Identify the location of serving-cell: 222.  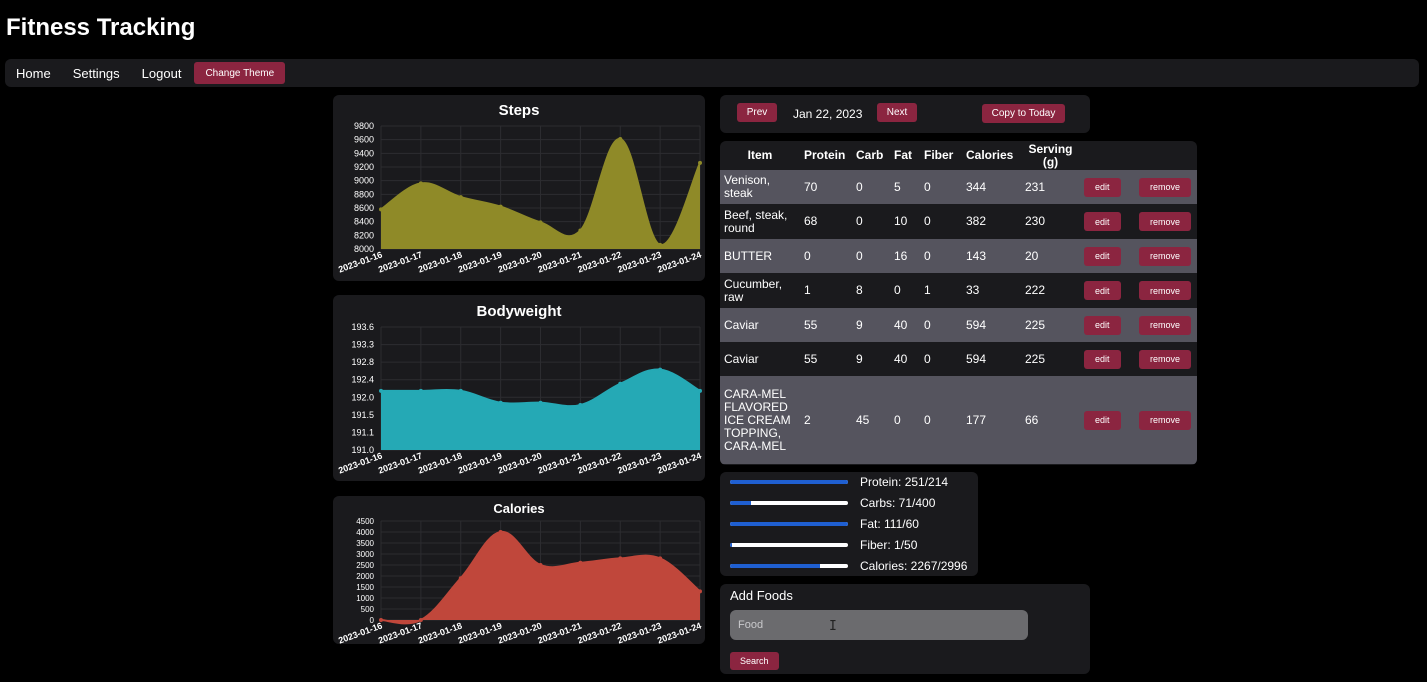
(1035, 290).